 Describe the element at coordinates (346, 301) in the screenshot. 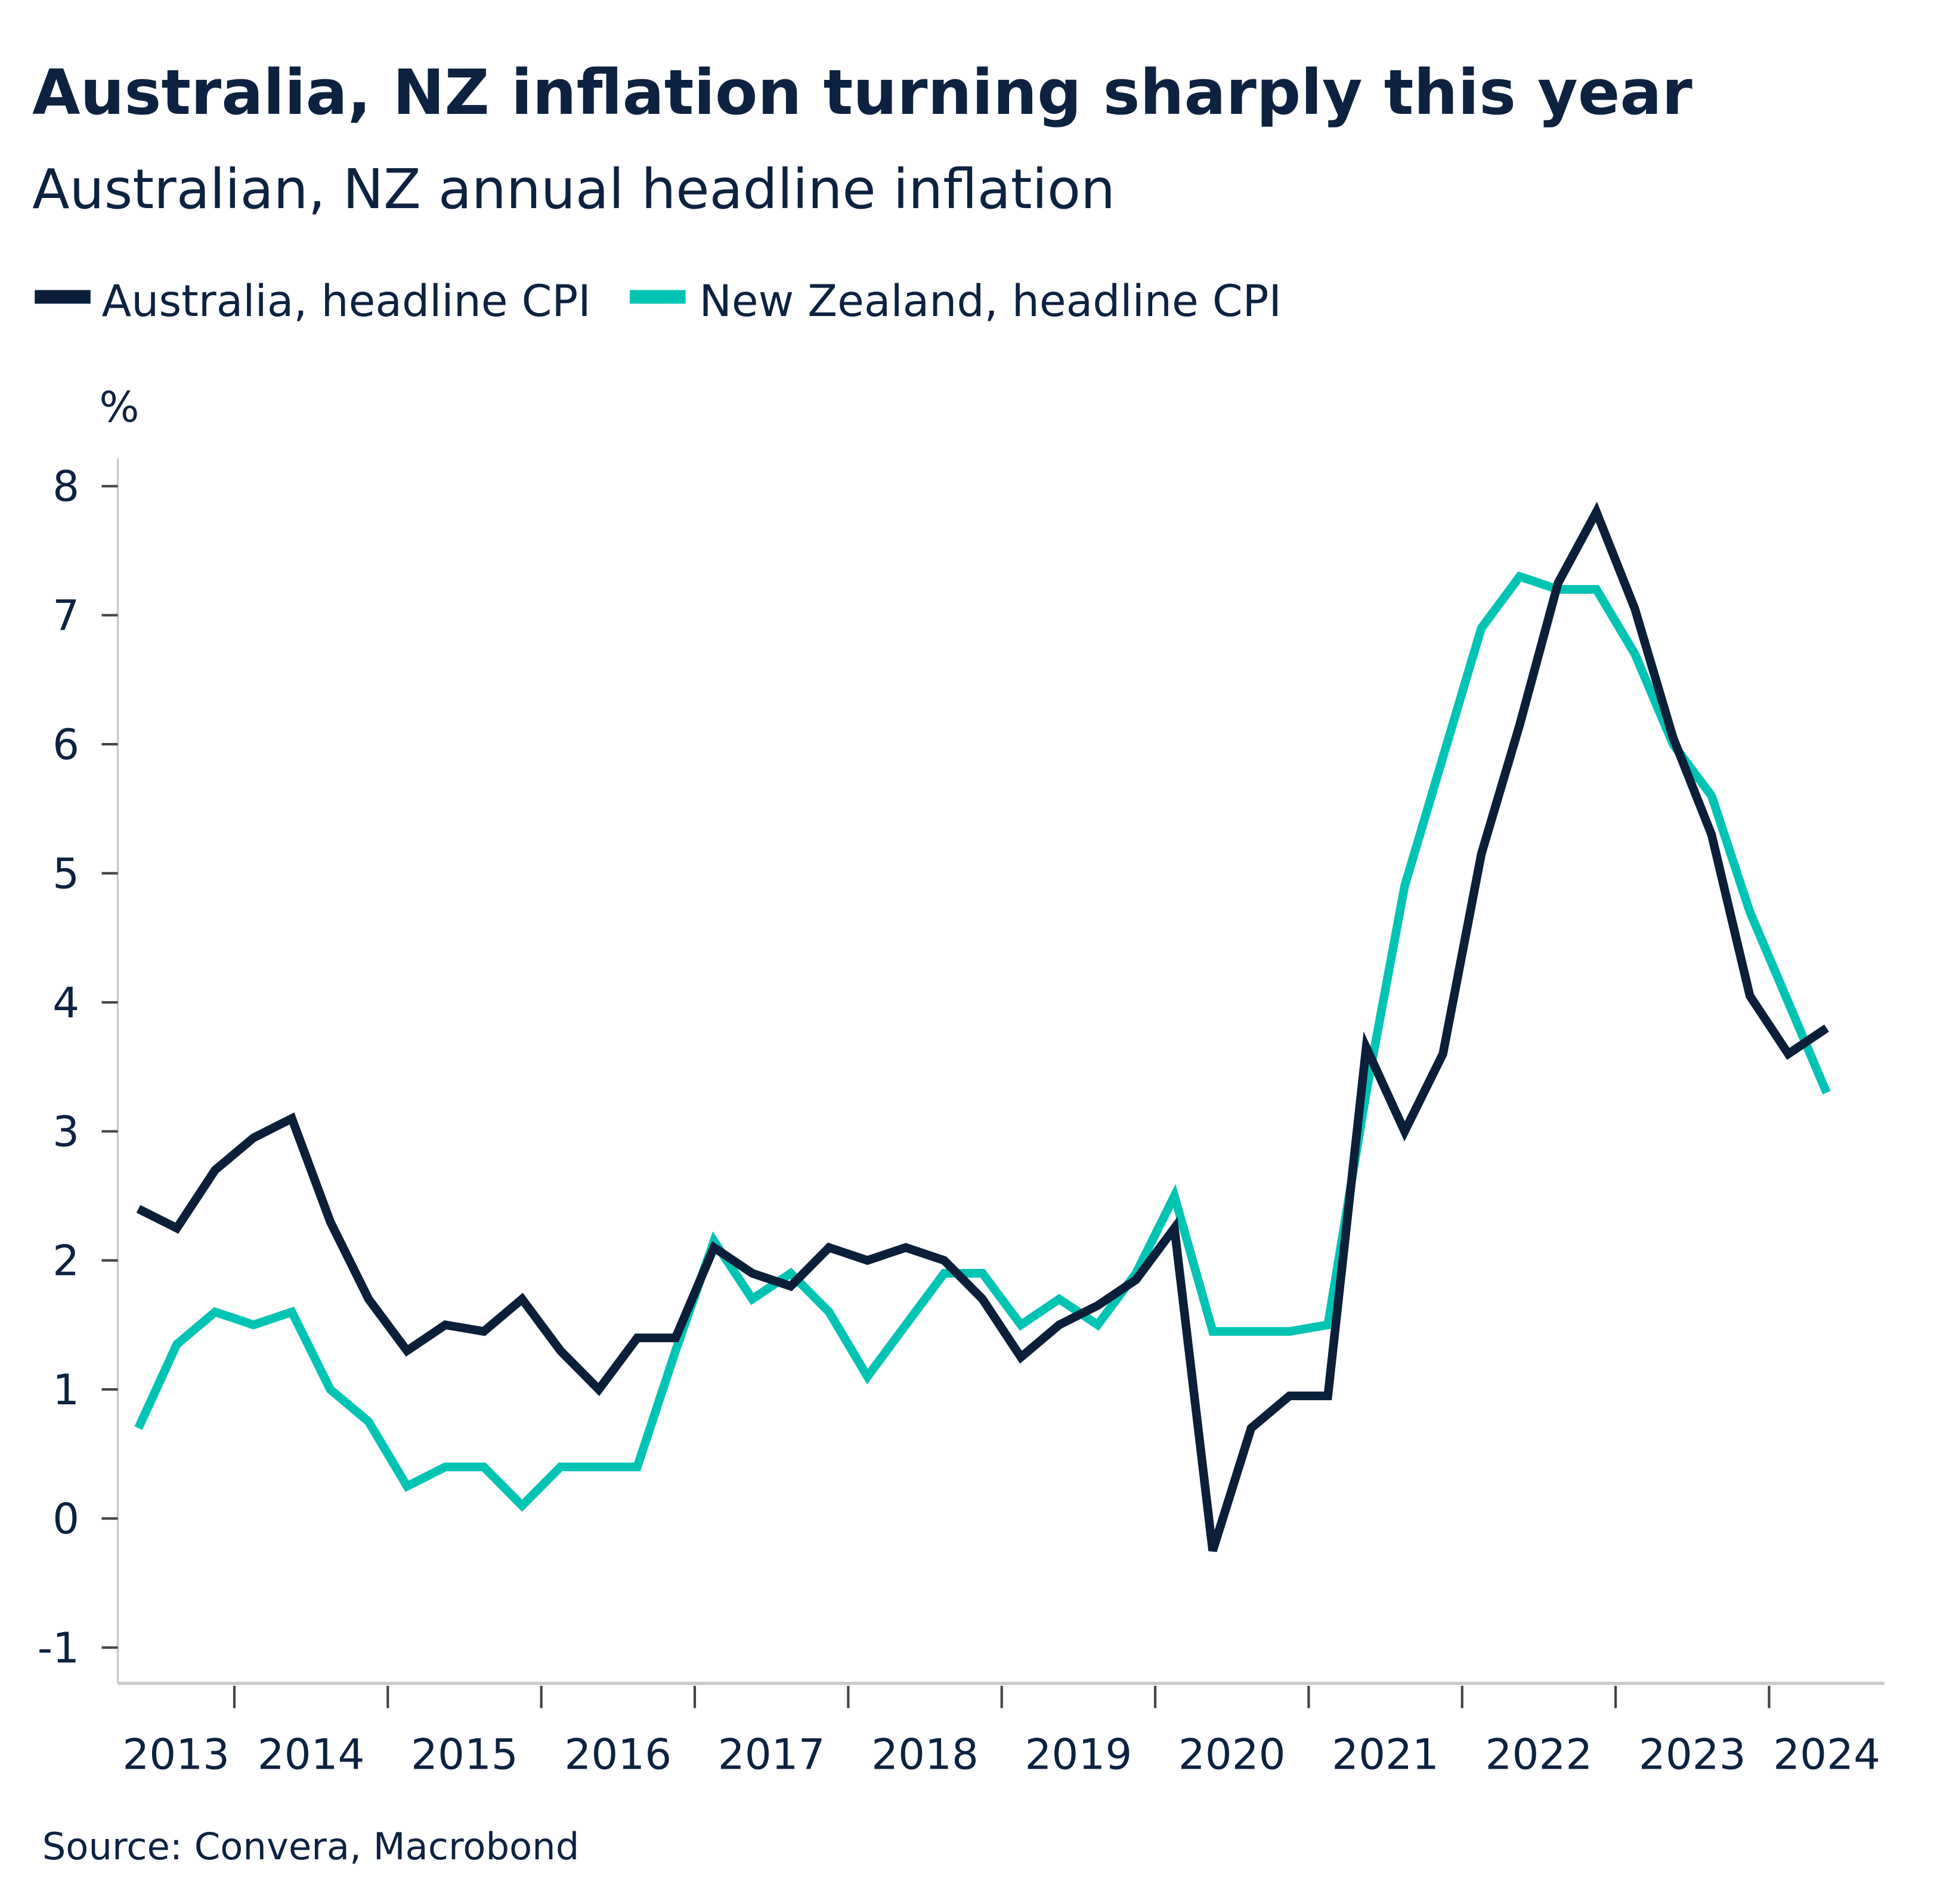

I see `legend-label-australia: Australia, headline CPI` at that location.